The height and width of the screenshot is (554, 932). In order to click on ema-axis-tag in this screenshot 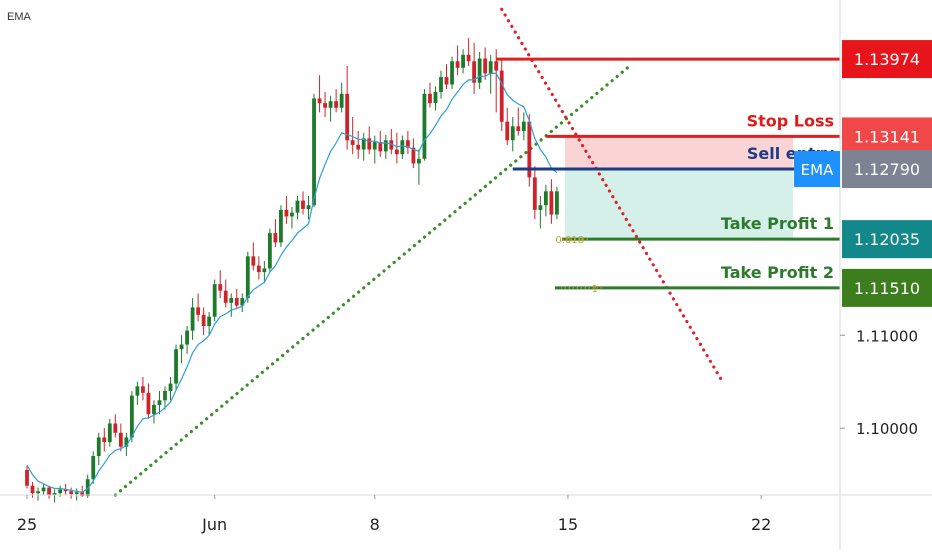, I will do `click(817, 169)`.